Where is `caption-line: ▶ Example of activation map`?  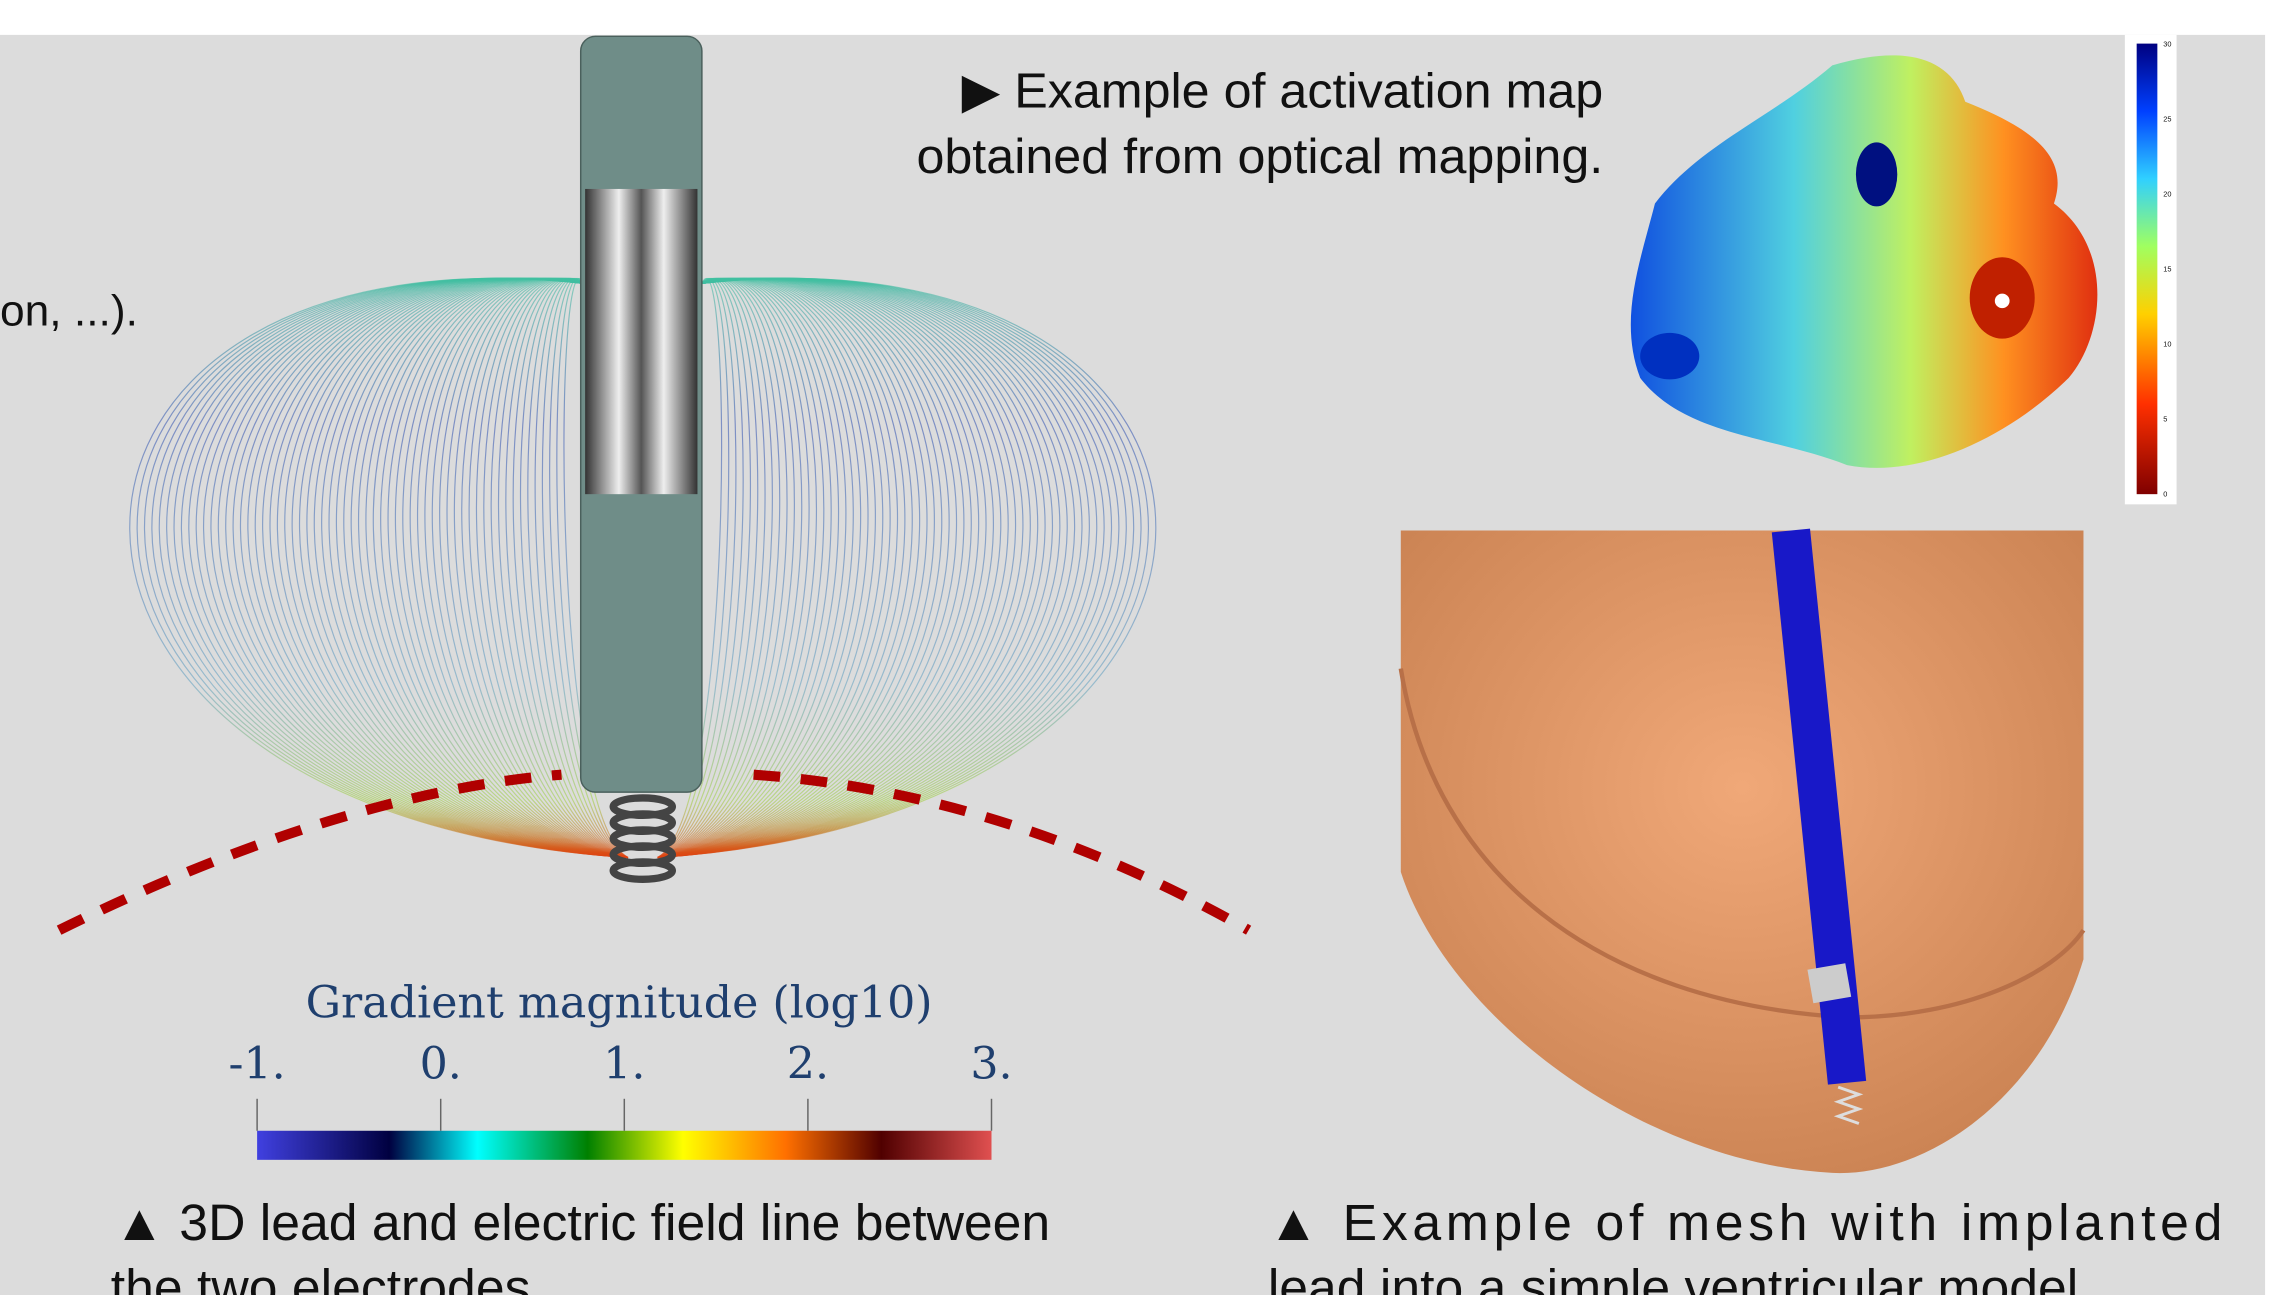
caption-line: ▶ Example of activation map is located at coordinates (1283, 91).